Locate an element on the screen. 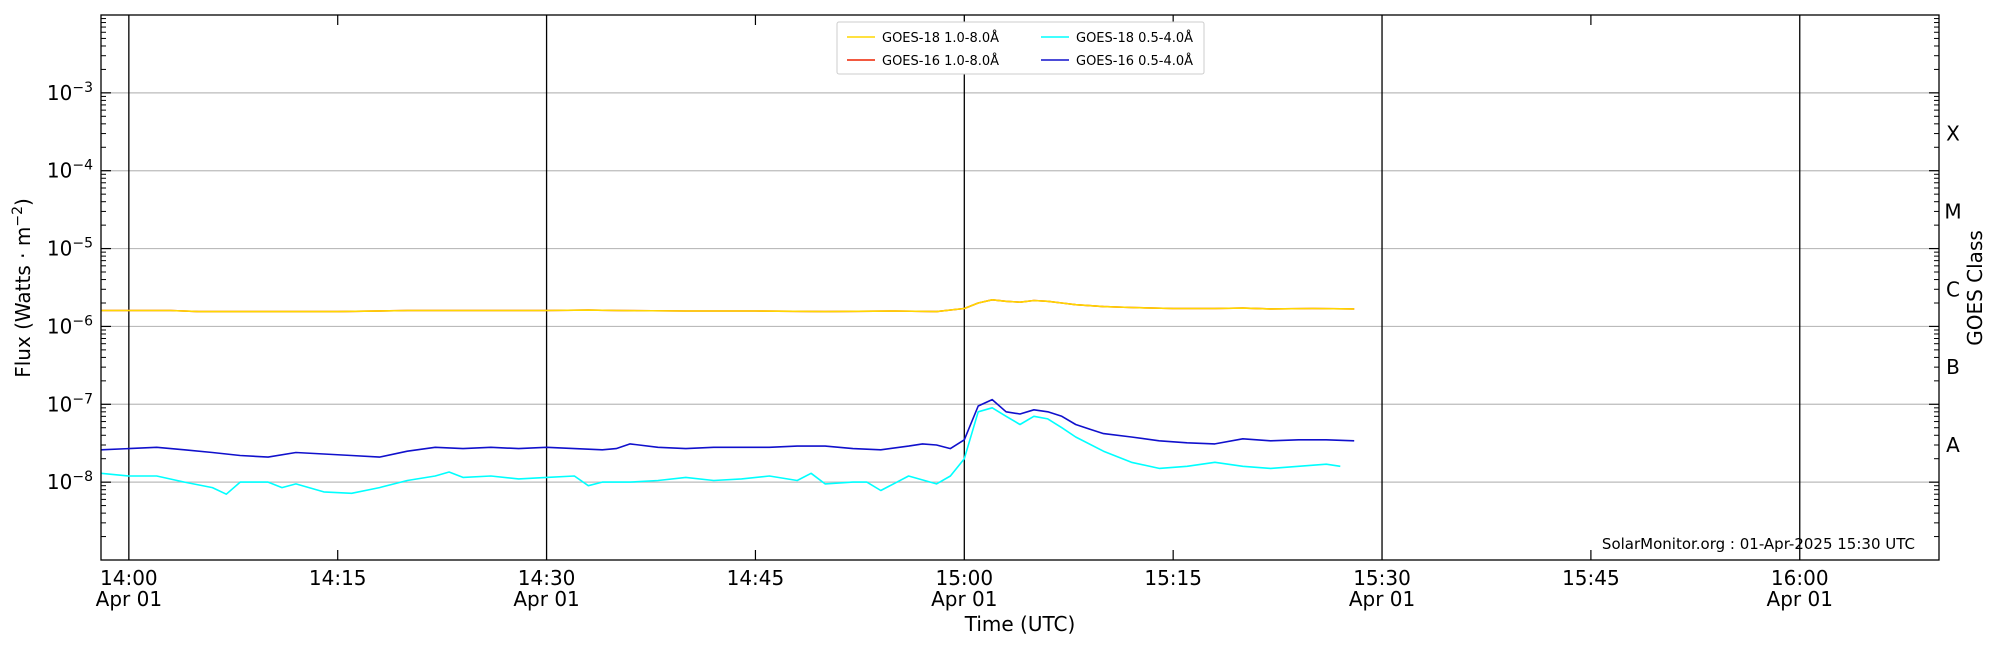 The width and height of the screenshot is (2000, 650). y-tick-label: 10⁻⁵ is located at coordinates (70, 248).